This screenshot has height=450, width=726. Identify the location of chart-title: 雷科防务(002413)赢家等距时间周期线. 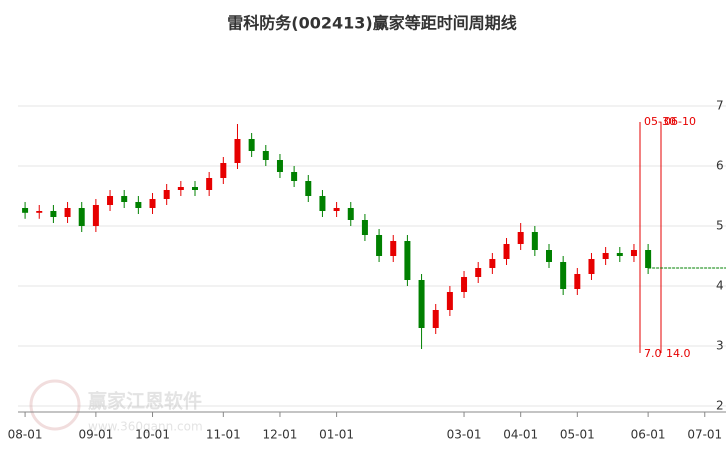
(371, 23).